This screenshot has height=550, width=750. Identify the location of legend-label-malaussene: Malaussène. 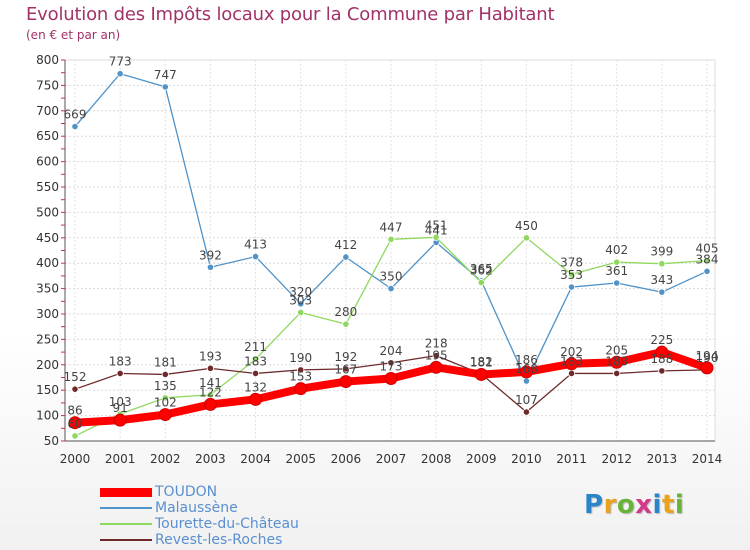
(196, 508).